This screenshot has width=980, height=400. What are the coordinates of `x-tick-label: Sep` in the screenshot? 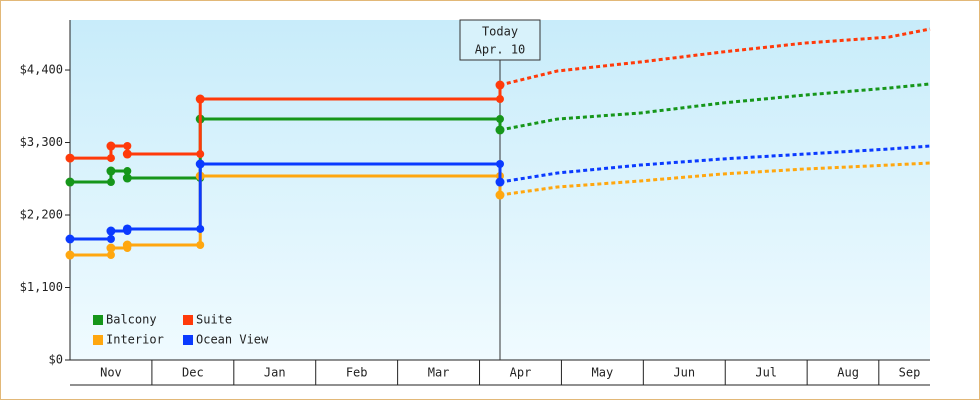 It's located at (910, 373).